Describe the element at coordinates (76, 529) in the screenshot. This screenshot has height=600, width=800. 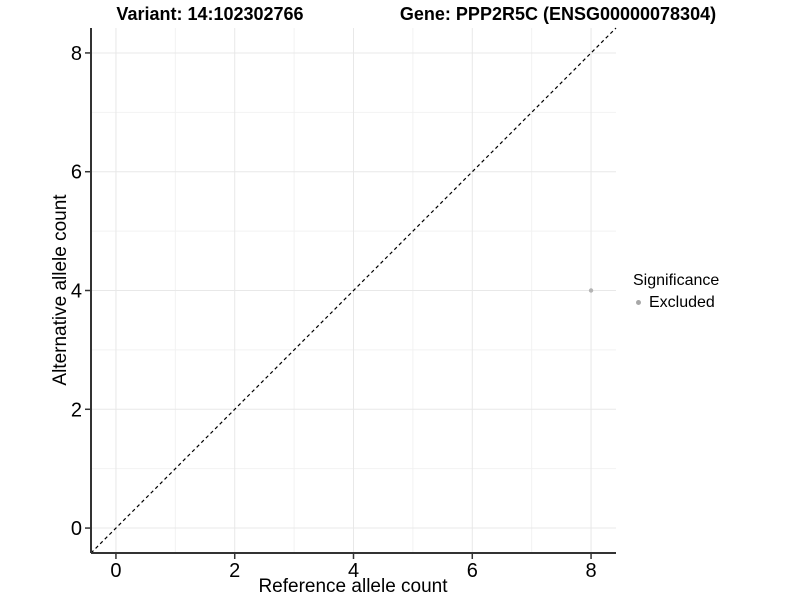
I see `y-tick-label: 0` at that location.